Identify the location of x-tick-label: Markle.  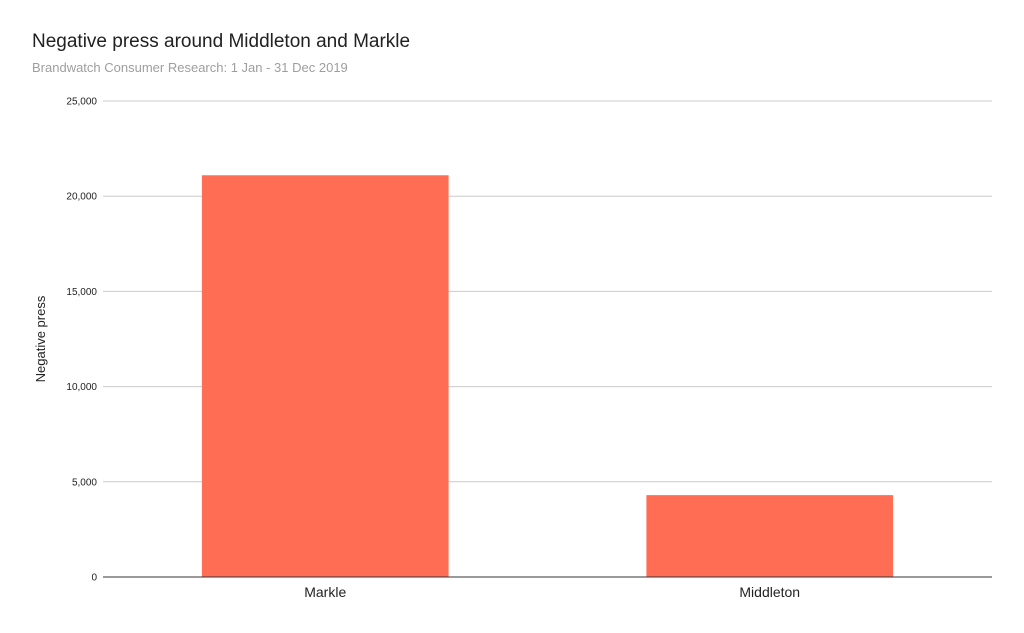
(325, 592).